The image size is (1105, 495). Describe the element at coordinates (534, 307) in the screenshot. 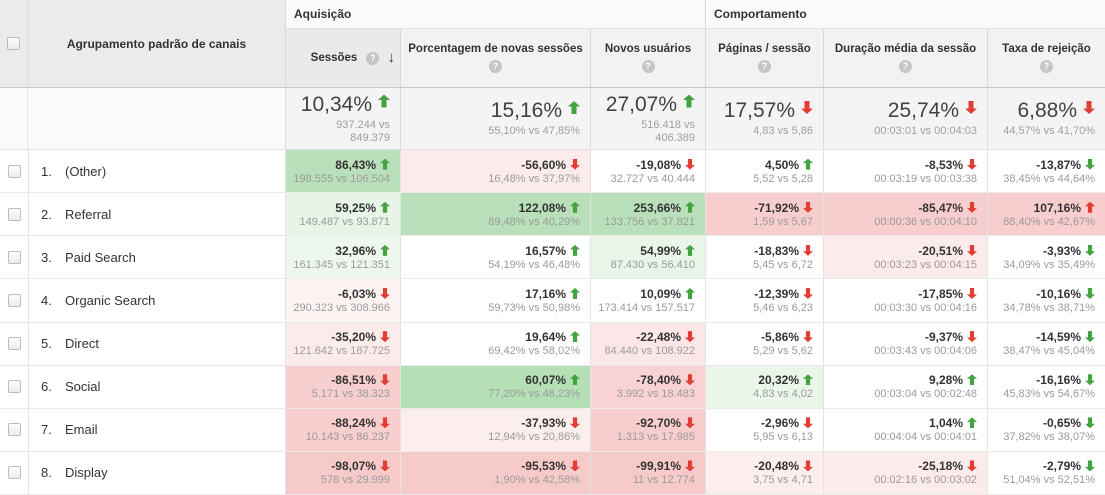

I see `metric-comparison: 59,73% vs 50,98%` at that location.